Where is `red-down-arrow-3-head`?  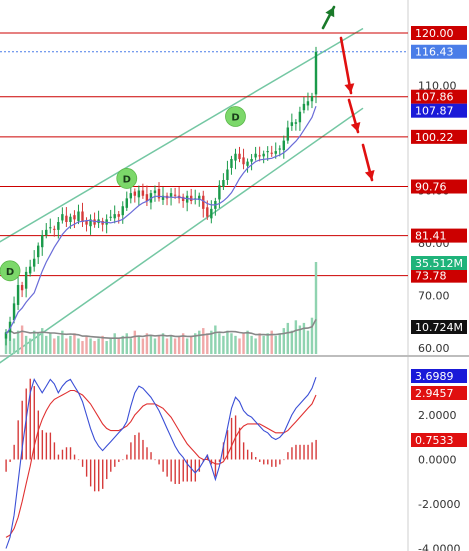 red-down-arrow-3-head is located at coordinates (369, 175).